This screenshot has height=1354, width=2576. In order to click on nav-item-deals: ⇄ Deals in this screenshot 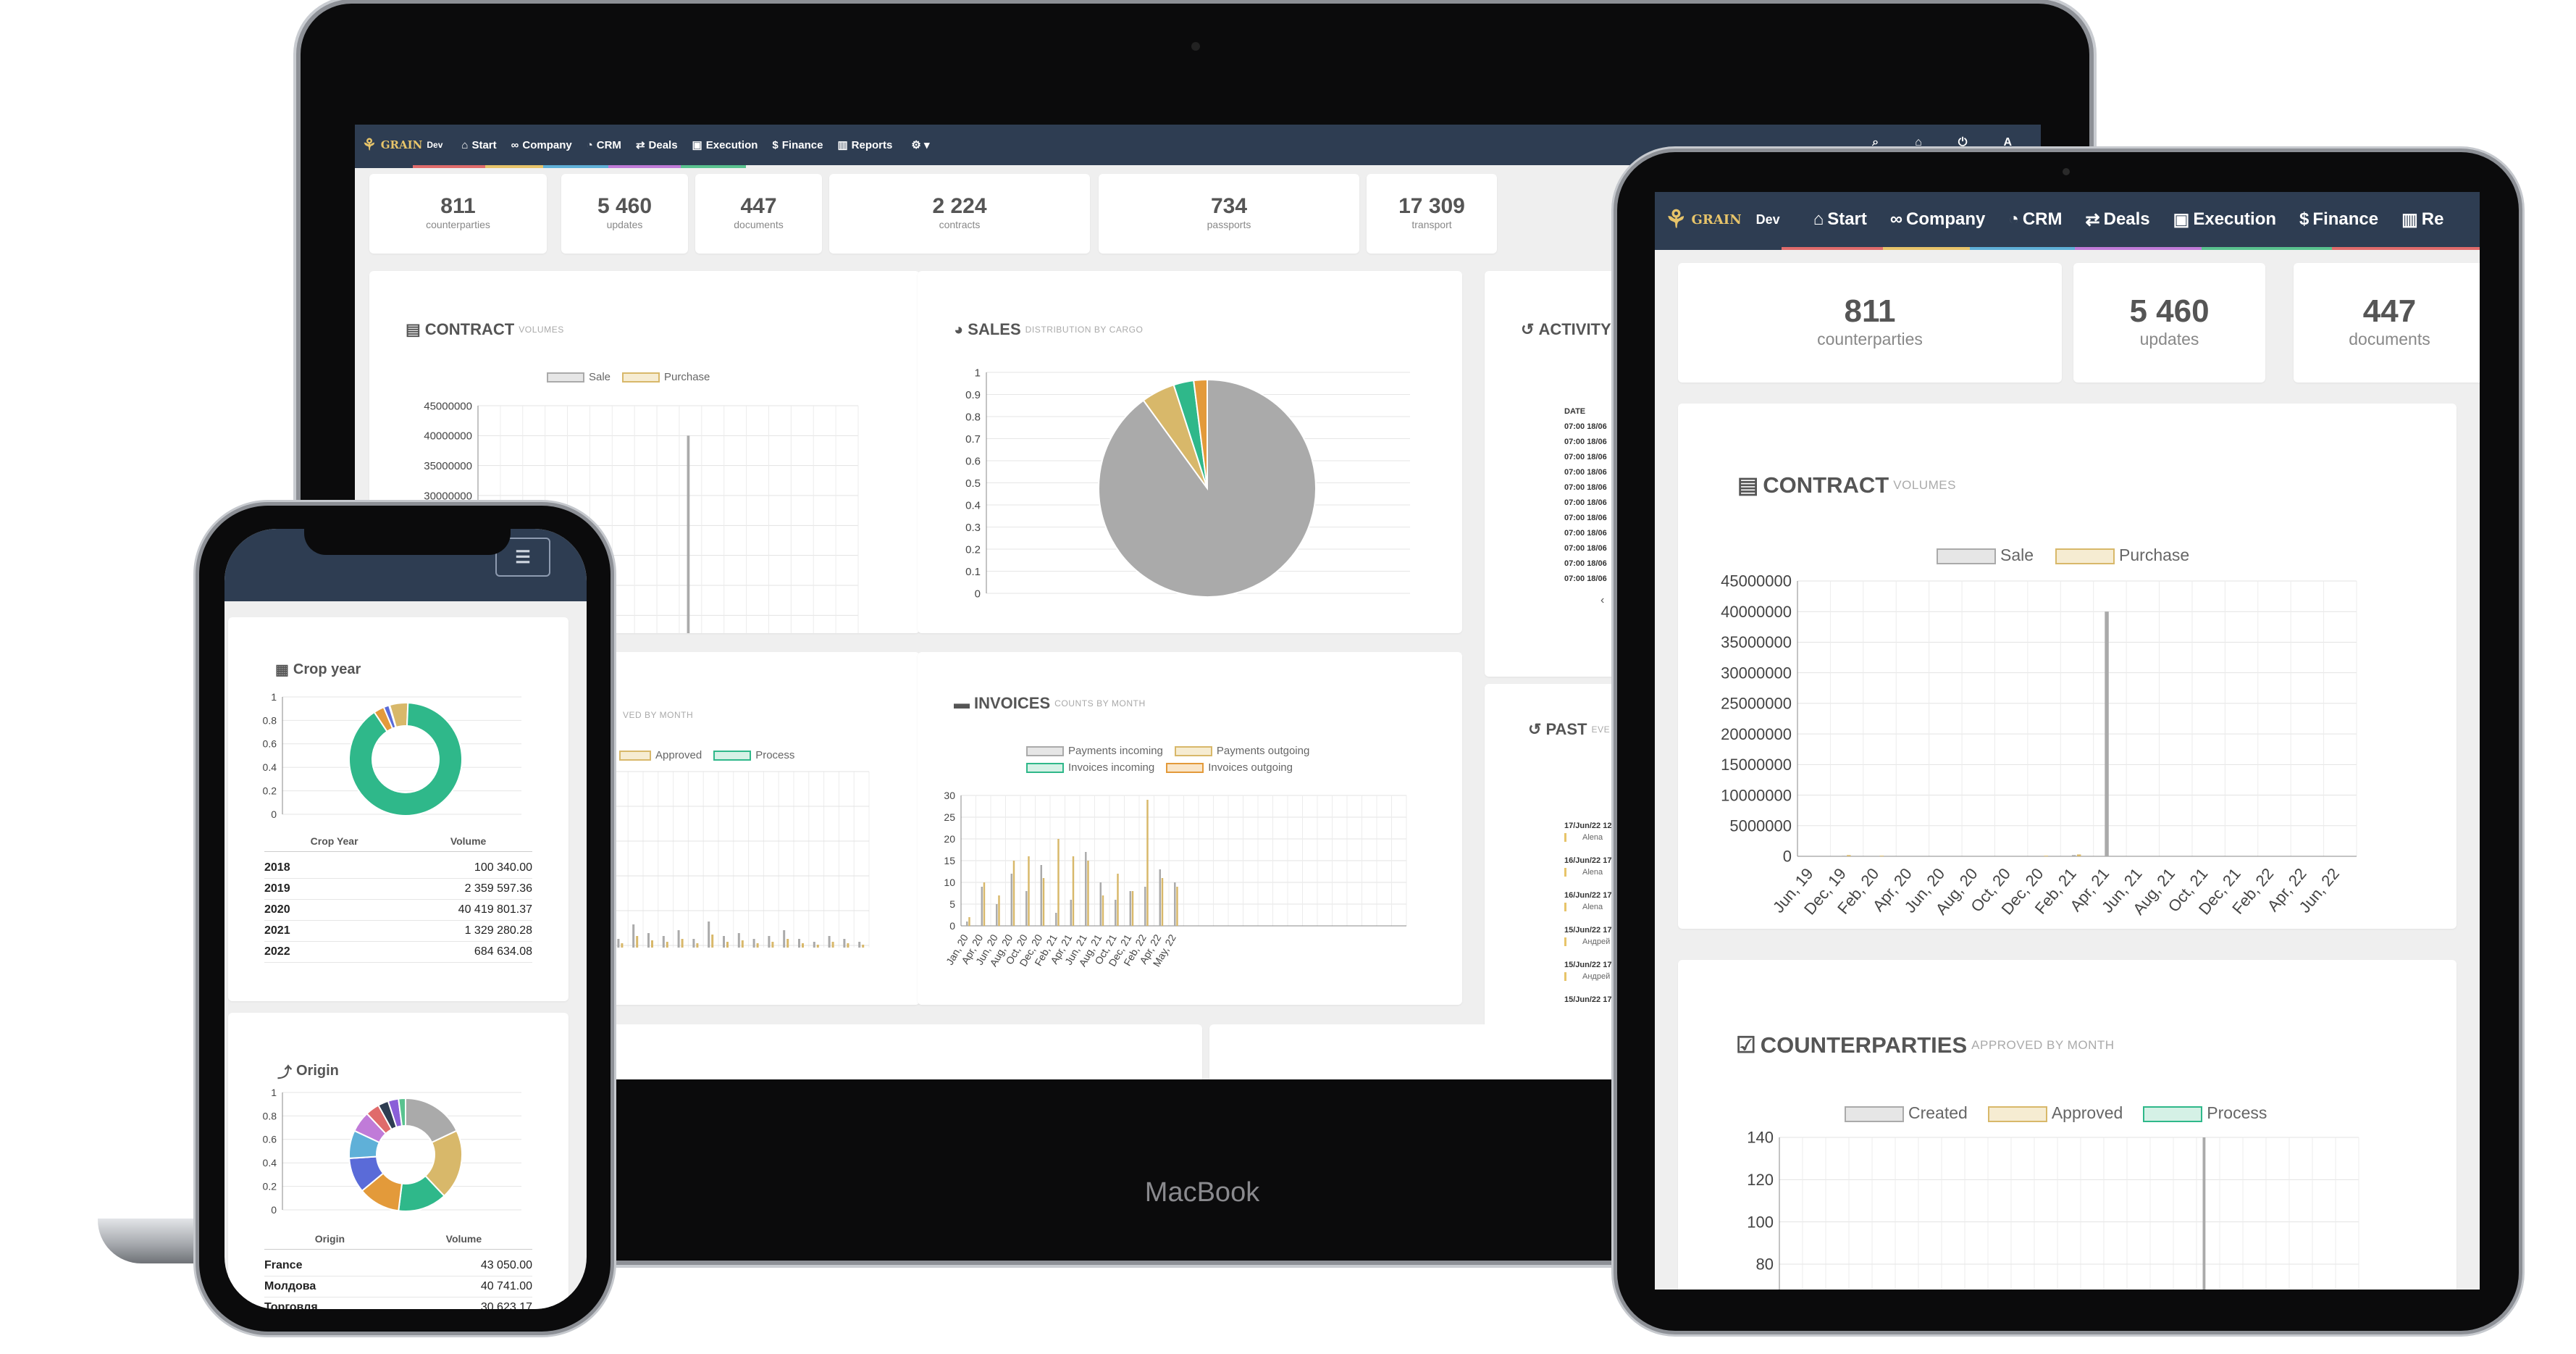, I will do `click(2118, 220)`.